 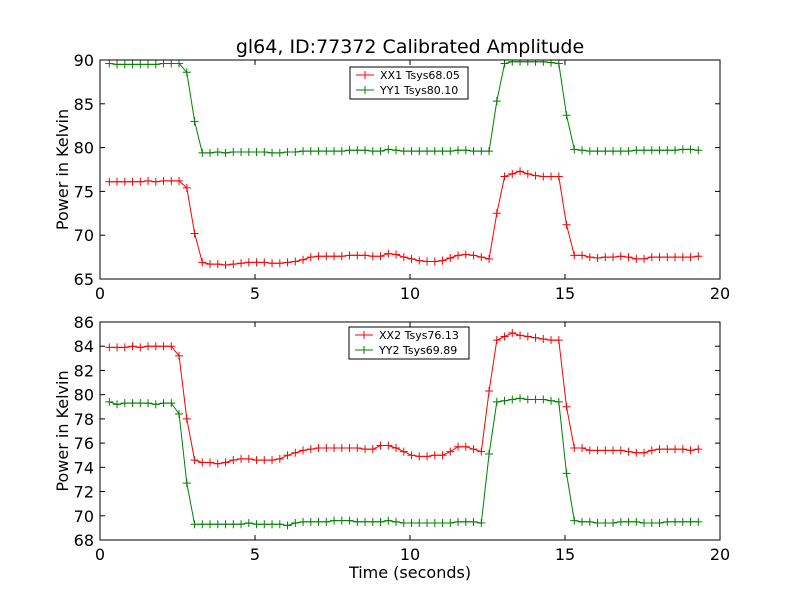 What do you see at coordinates (84, 346) in the screenshot?
I see `y-tick-label: 84` at bounding box center [84, 346].